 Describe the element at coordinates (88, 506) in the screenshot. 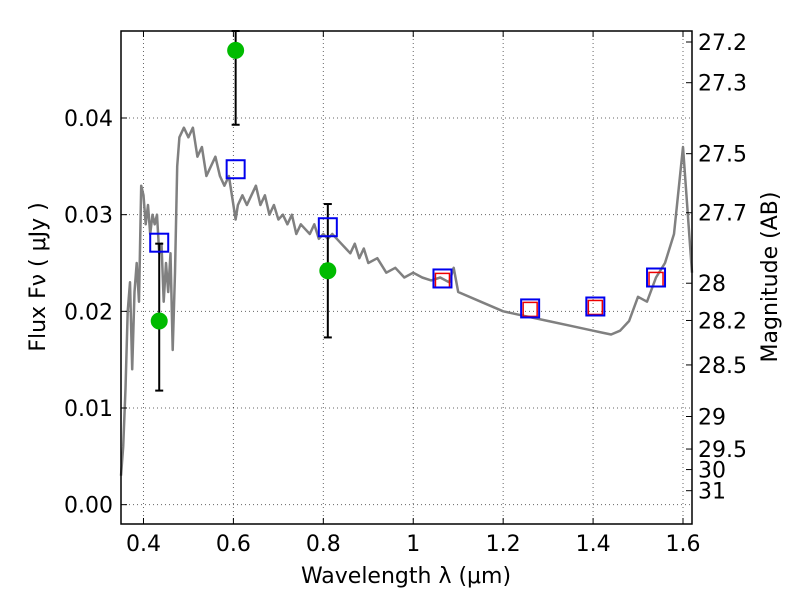

I see `y-tick-label: 0.00` at that location.